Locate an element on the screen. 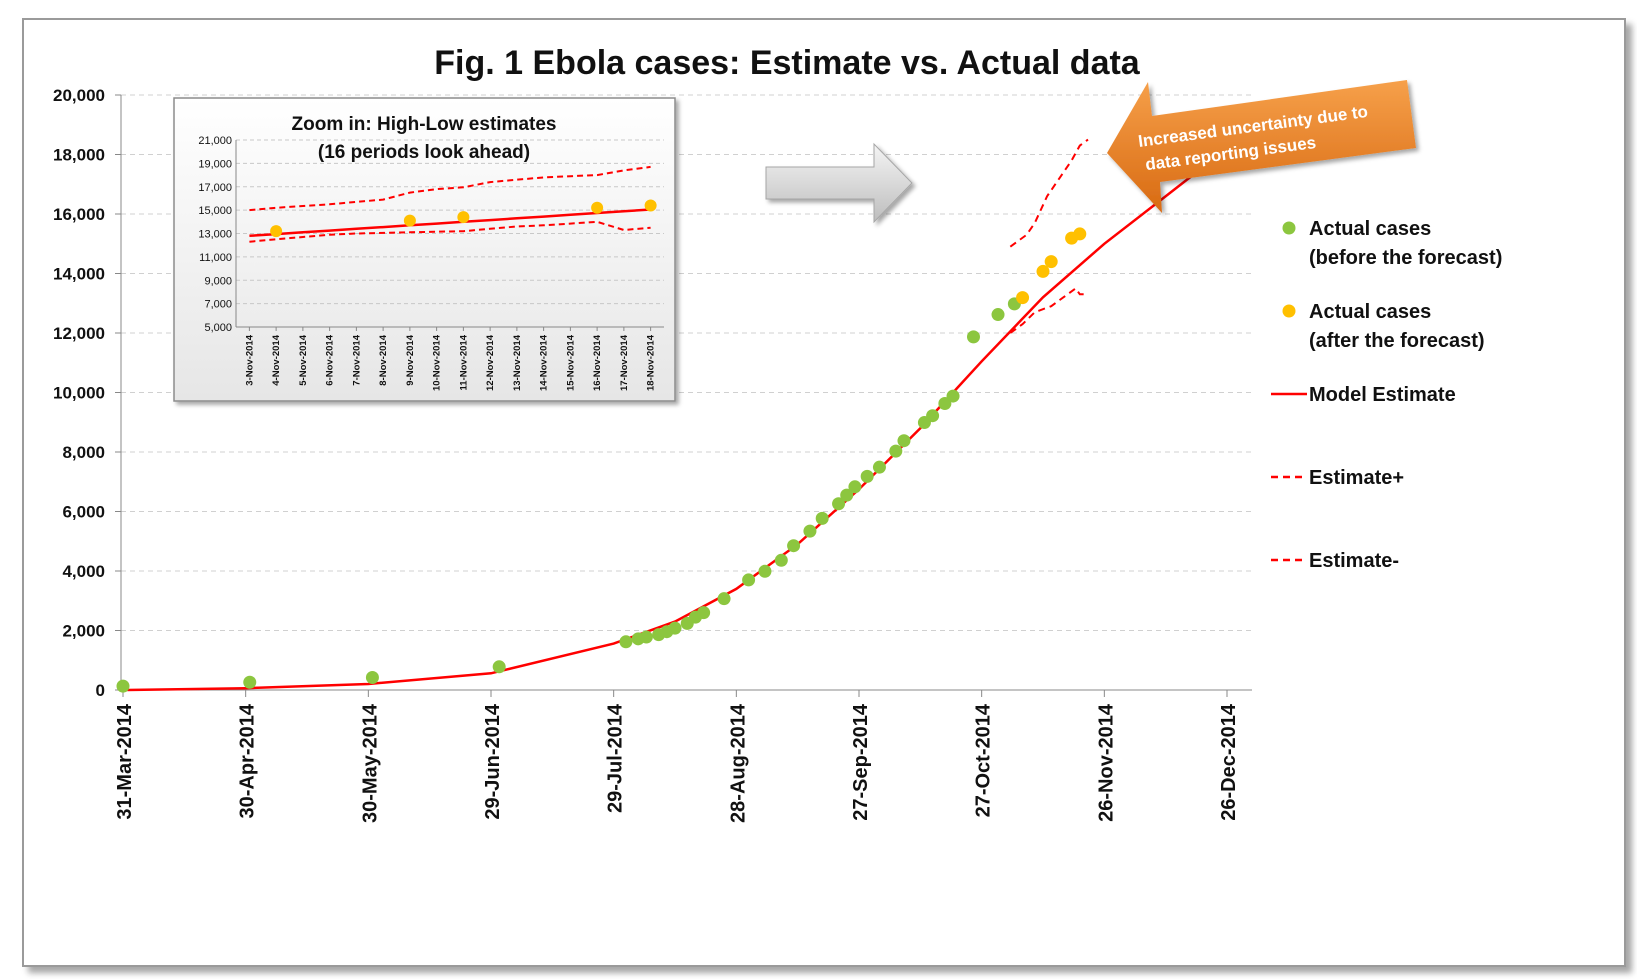 The image size is (1637, 979). y-tick-label: 8,000 is located at coordinates (83, 452).